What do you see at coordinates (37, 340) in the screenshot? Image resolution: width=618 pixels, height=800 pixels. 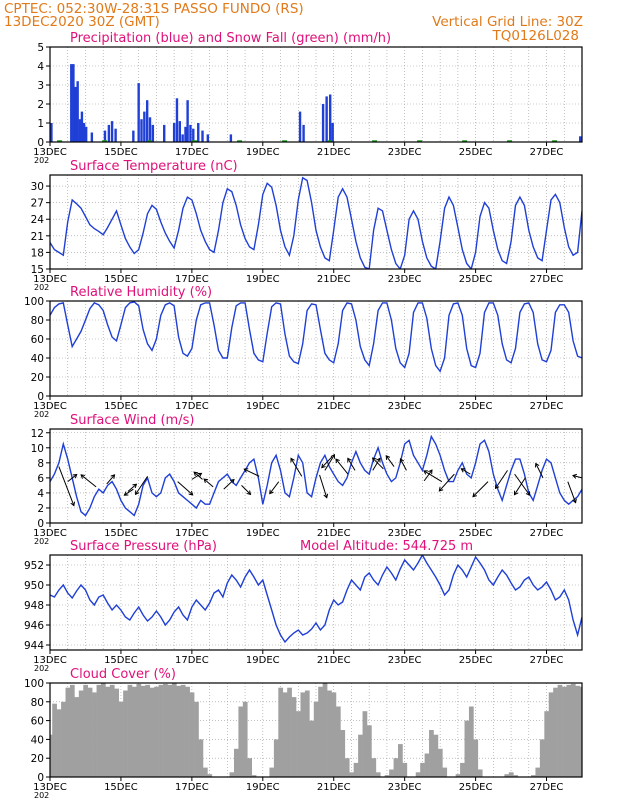 I see `y-tick-label: 60` at bounding box center [37, 340].